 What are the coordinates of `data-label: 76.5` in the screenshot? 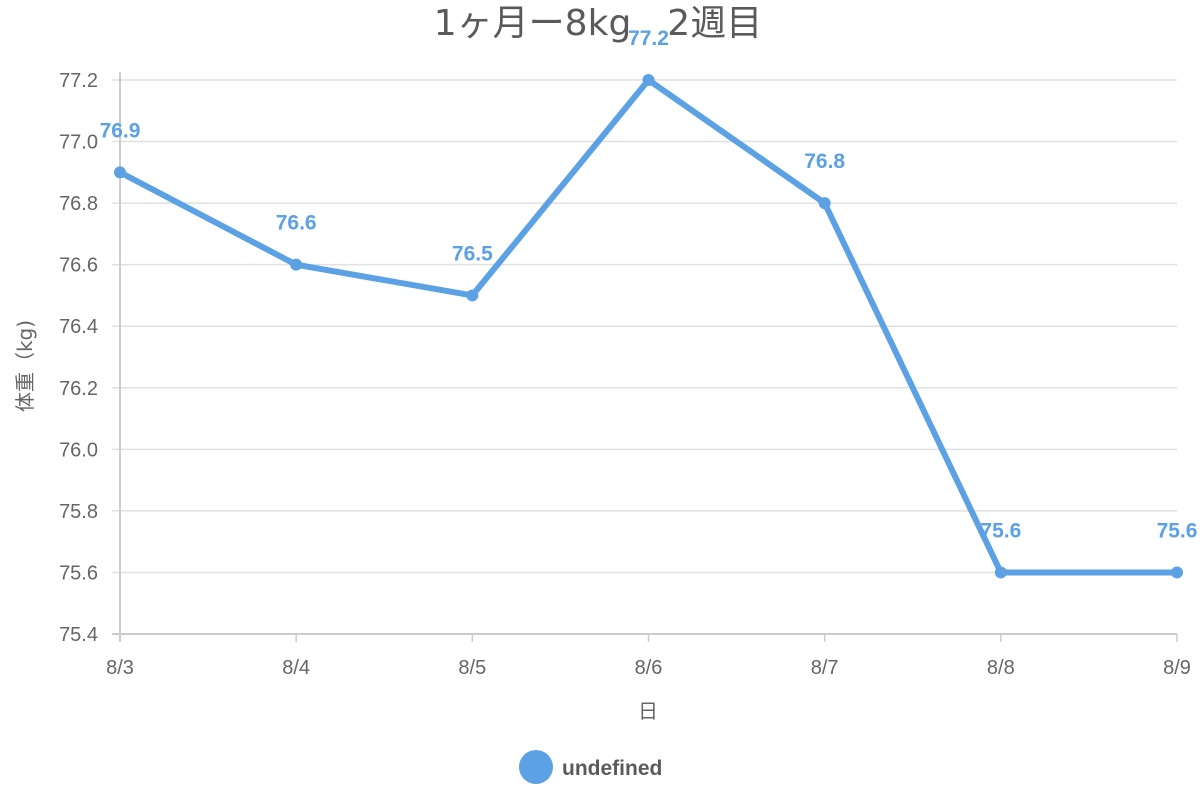 It's located at (472, 253).